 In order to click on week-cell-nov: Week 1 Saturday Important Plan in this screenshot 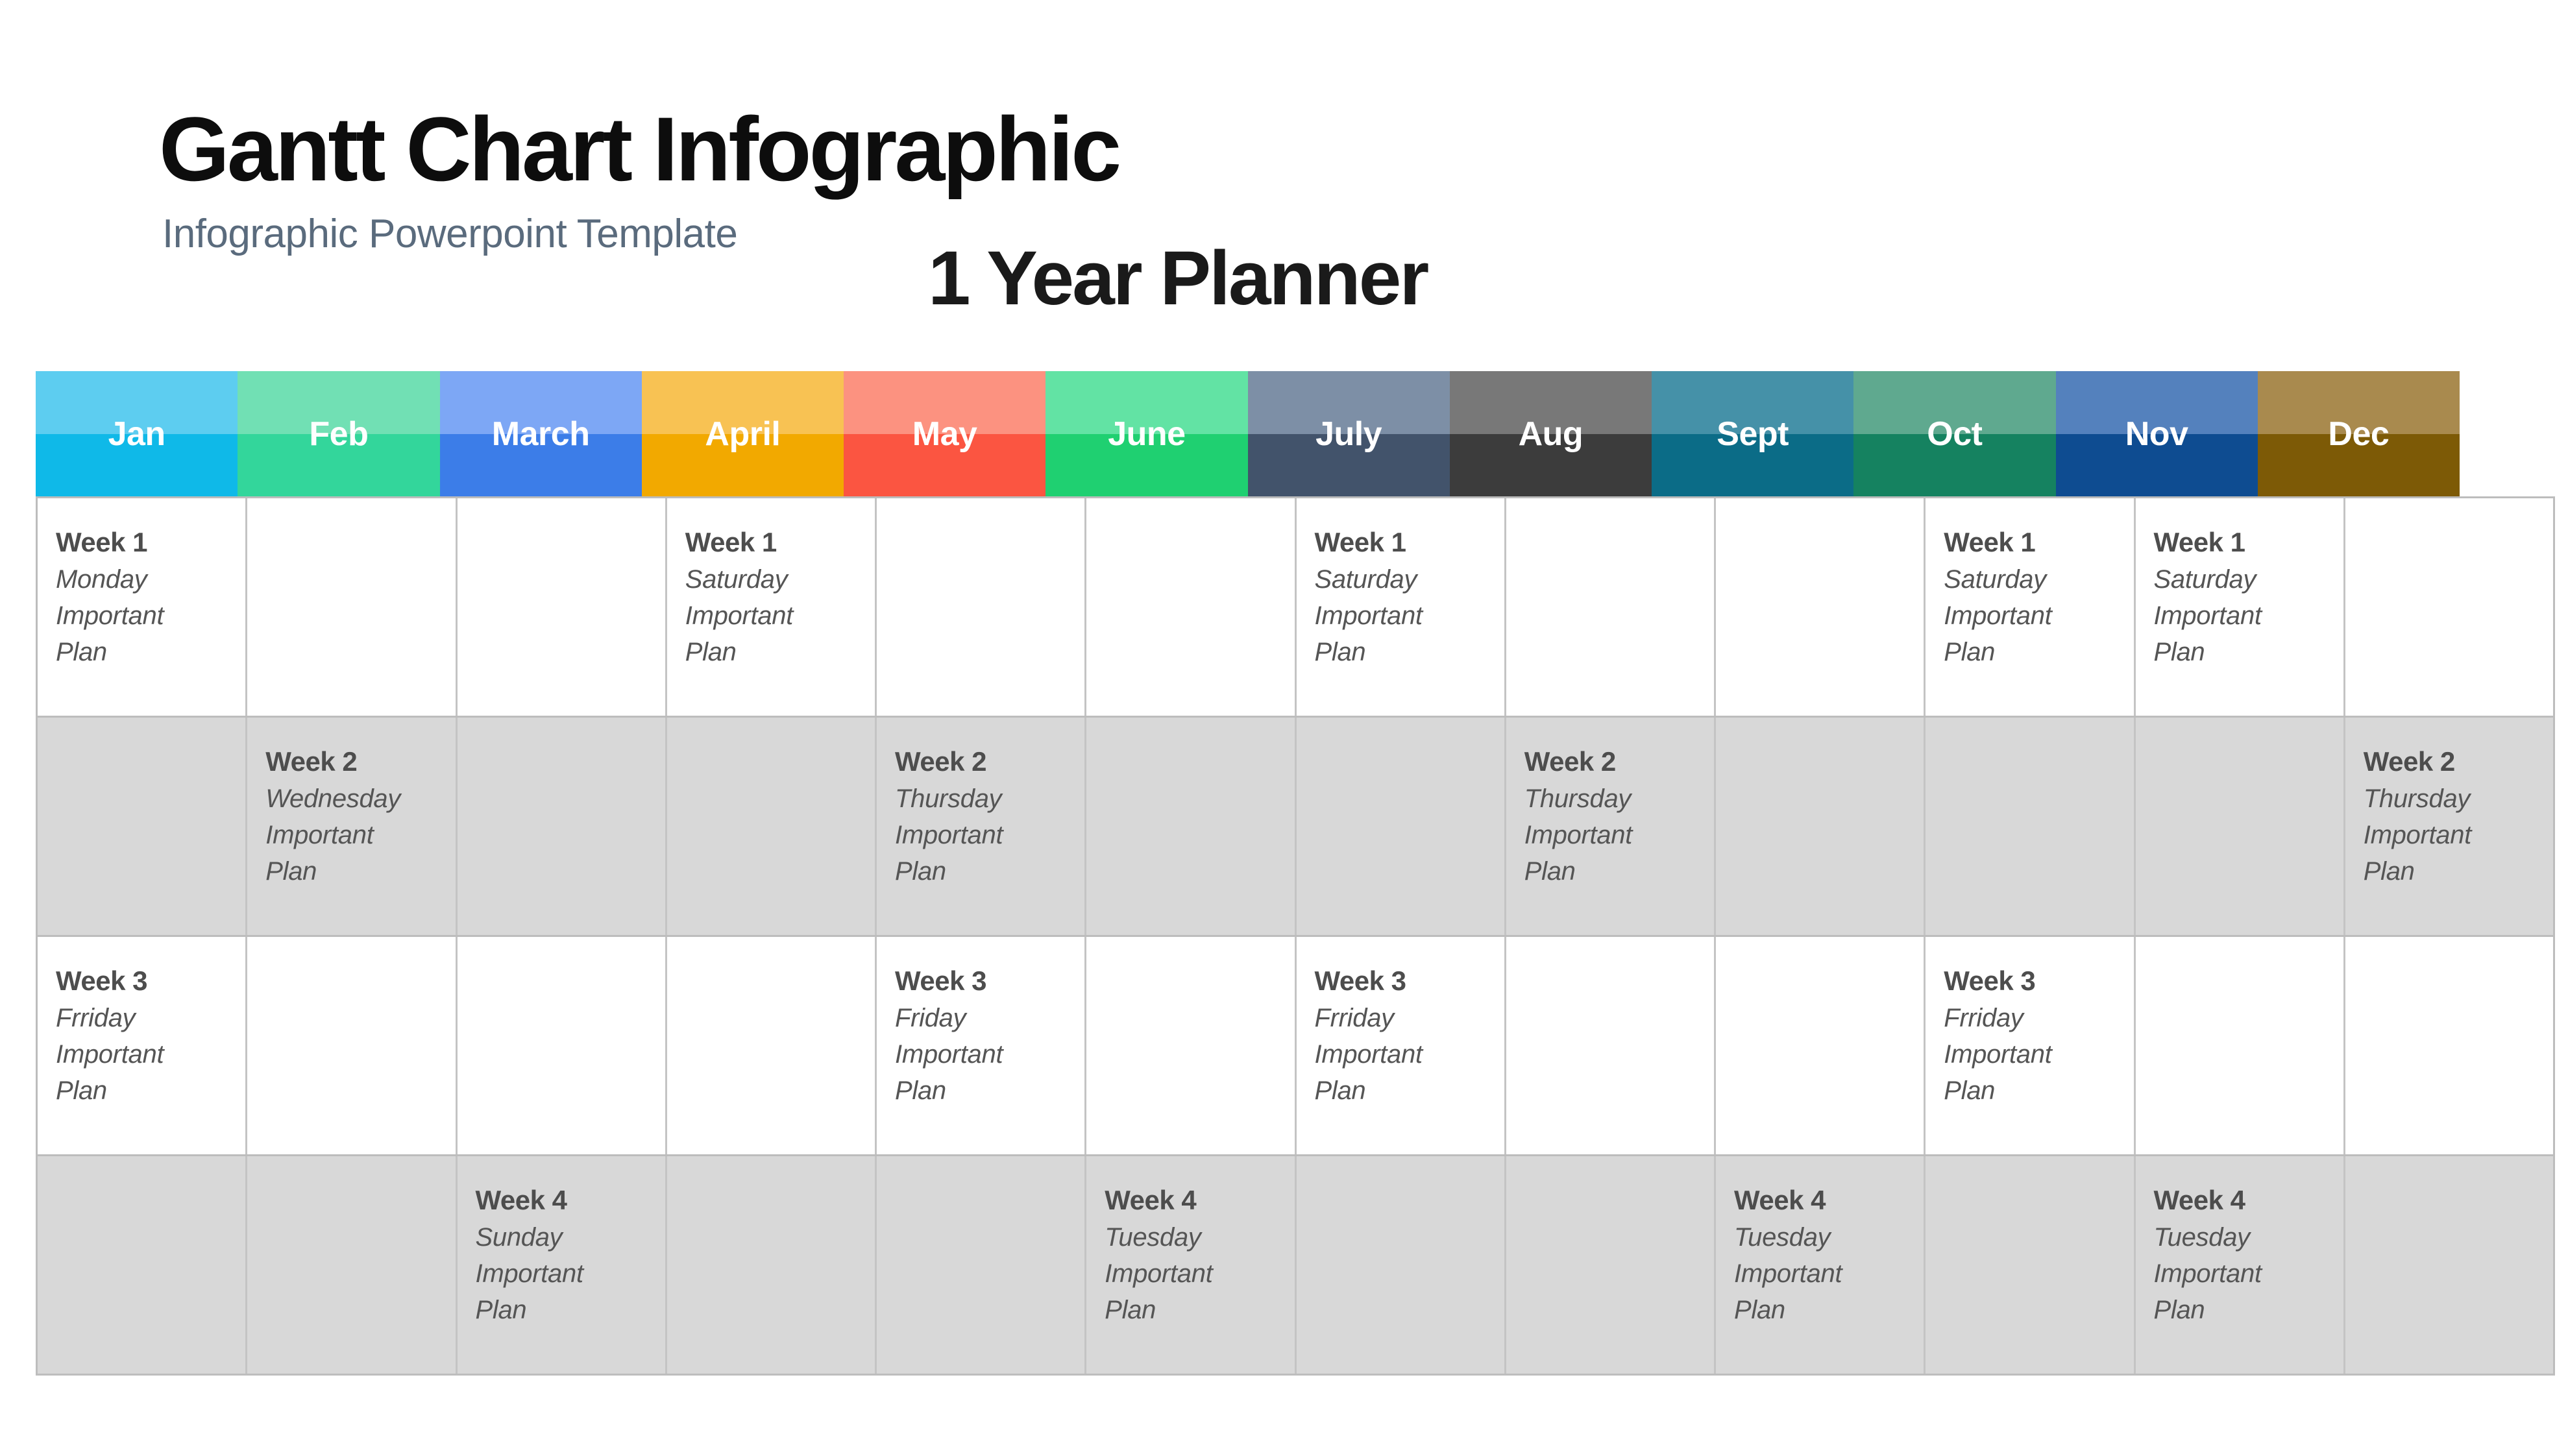, I will do `click(2240, 607)`.